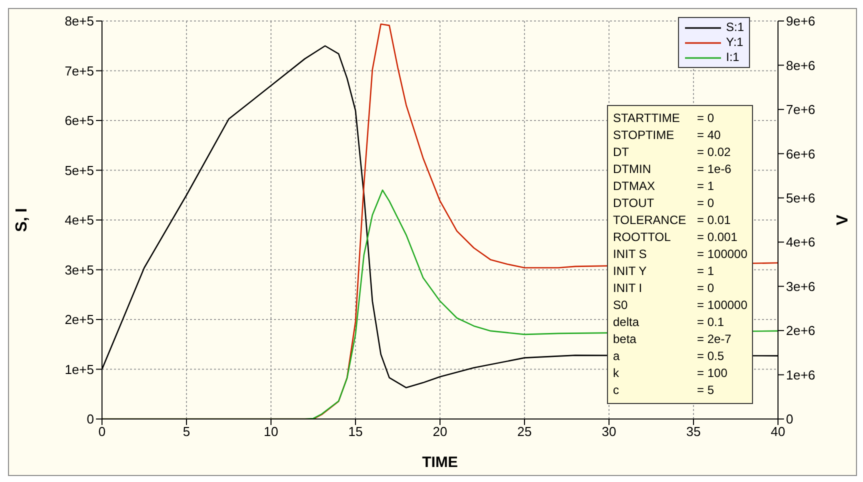 This screenshot has height=482, width=863. Describe the element at coordinates (801, 154) in the screenshot. I see `y2-tick-label: 6e+6` at that location.